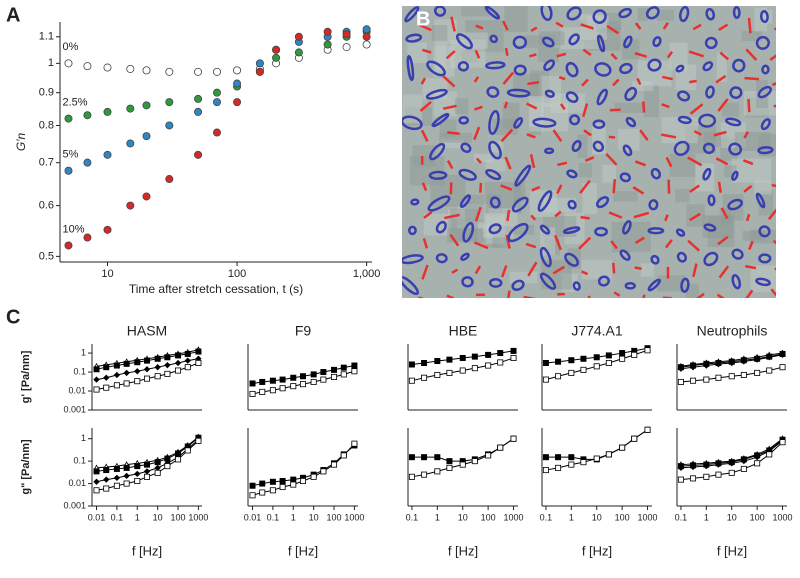  What do you see at coordinates (412, 517) in the screenshot?
I see `x-tick-label: 0.1` at bounding box center [412, 517].